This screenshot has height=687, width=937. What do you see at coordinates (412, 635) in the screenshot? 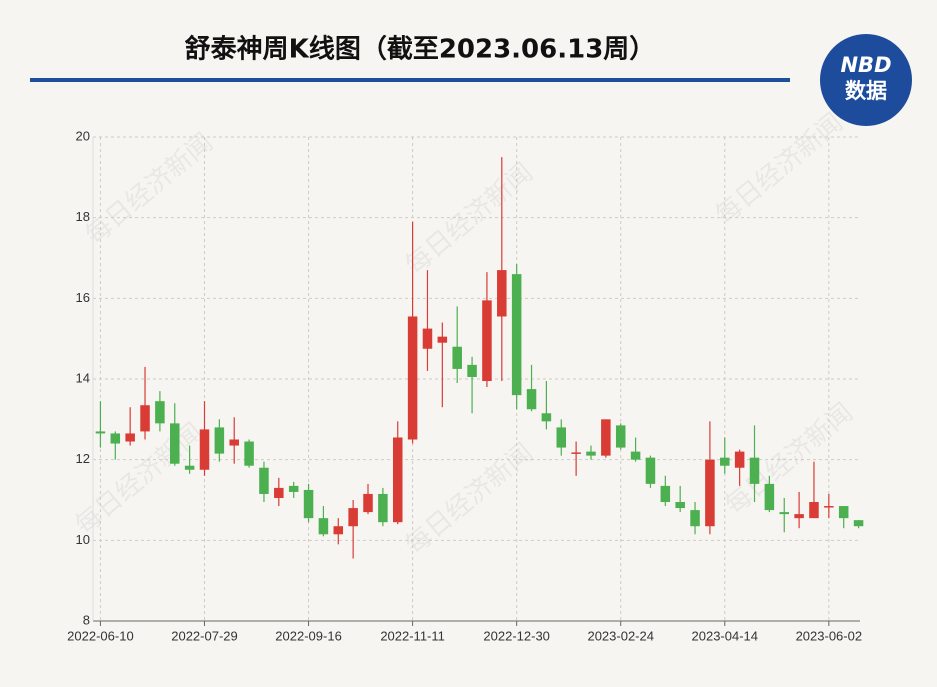
I see `x-tick-label: 2022-11-11` at bounding box center [412, 635].